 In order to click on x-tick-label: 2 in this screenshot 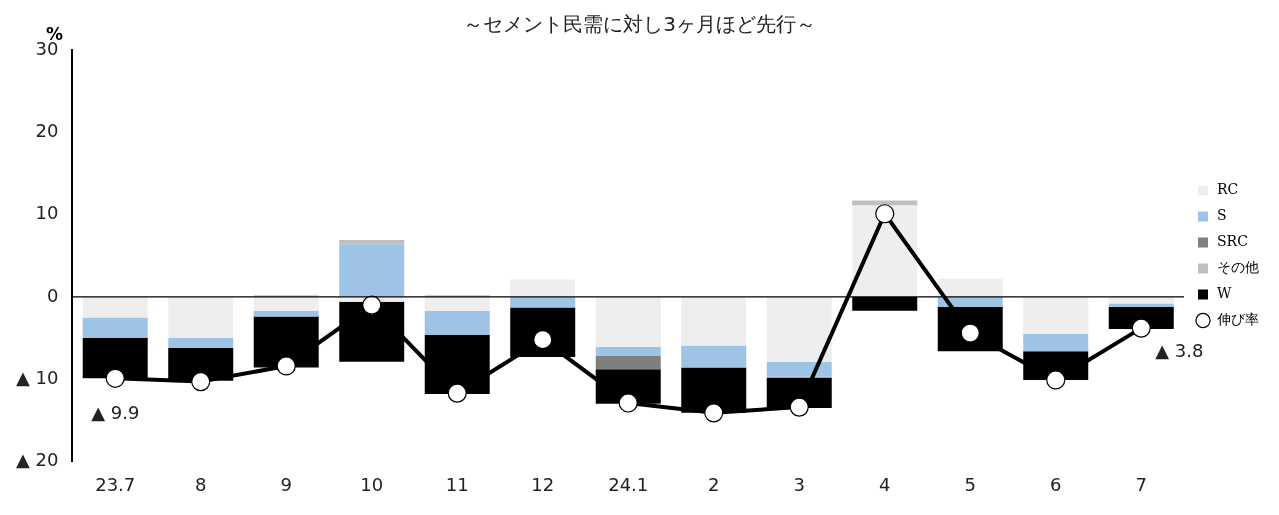, I will do `click(714, 484)`.